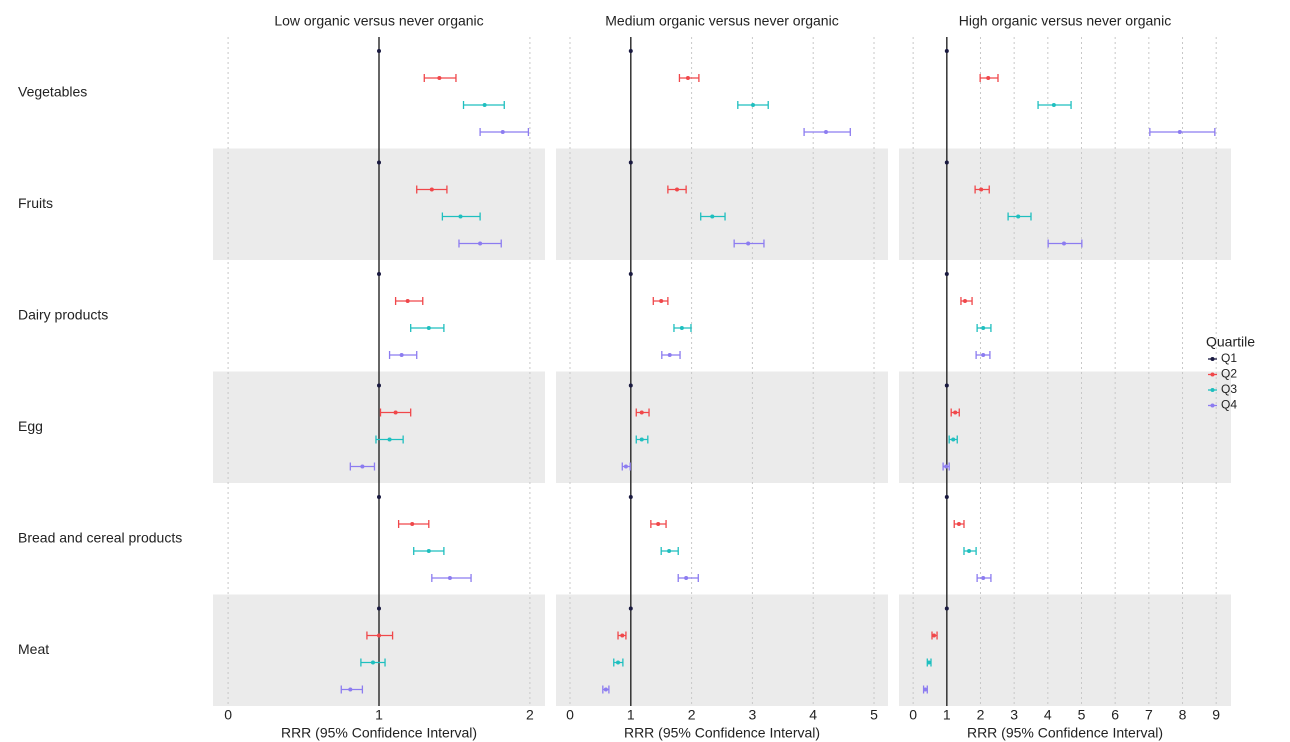 This screenshot has height=742, width=1290. I want to click on panel-title: Low organic versus never organic, so click(378, 21).